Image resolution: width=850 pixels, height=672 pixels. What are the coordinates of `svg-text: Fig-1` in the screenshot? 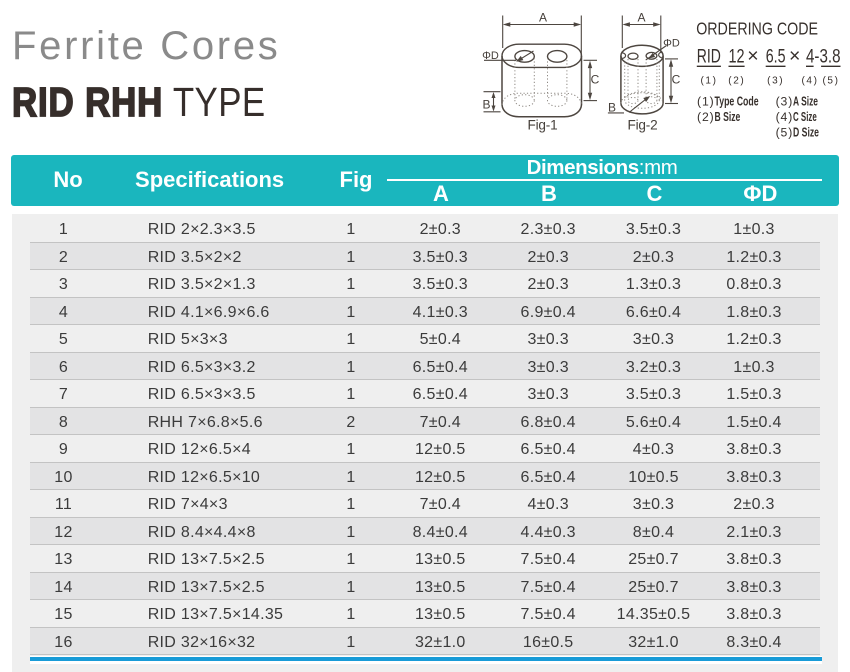 It's located at (543, 125).